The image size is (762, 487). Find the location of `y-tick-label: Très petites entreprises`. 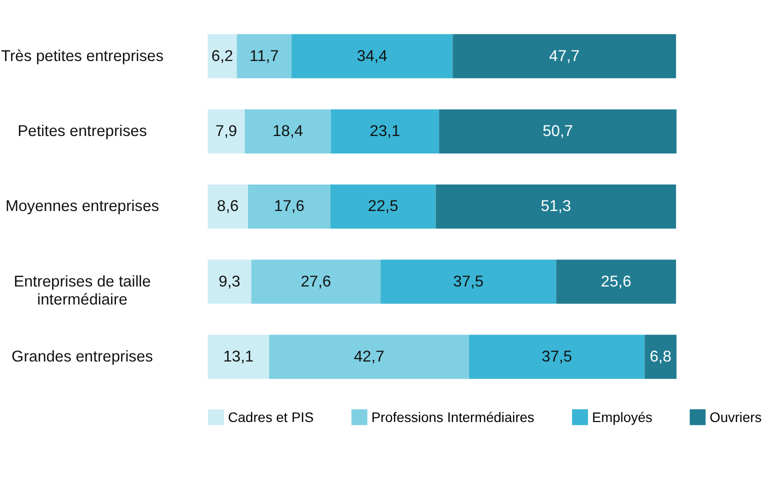

y-tick-label: Très petites entreprises is located at coordinates (82, 56).